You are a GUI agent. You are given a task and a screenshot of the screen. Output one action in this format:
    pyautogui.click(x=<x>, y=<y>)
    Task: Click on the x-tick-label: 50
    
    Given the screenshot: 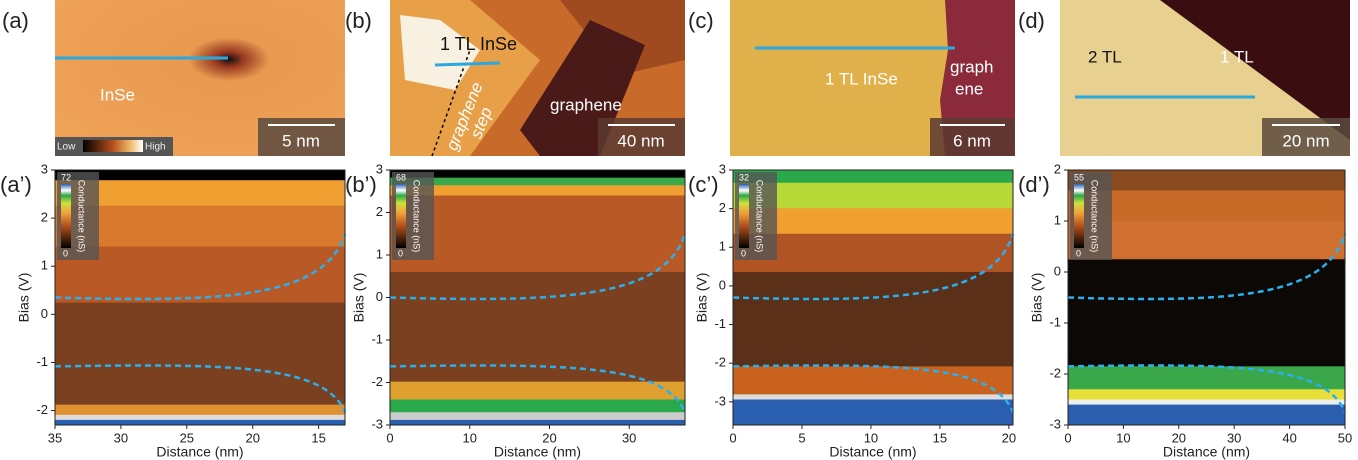 What is the action you would take?
    pyautogui.click(x=1345, y=437)
    